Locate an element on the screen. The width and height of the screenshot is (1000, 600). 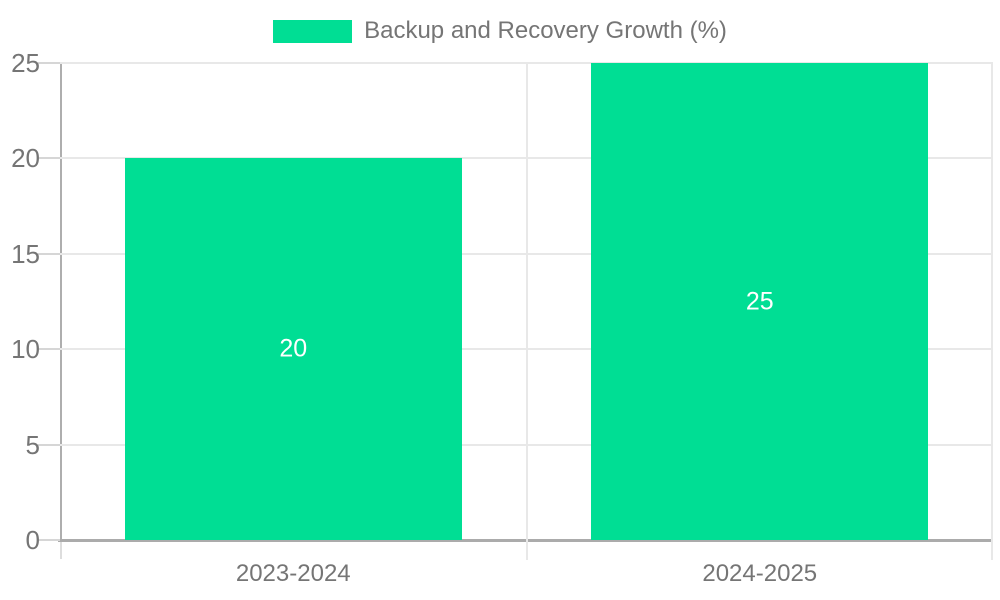
y-tick-label: 25 is located at coordinates (25, 63).